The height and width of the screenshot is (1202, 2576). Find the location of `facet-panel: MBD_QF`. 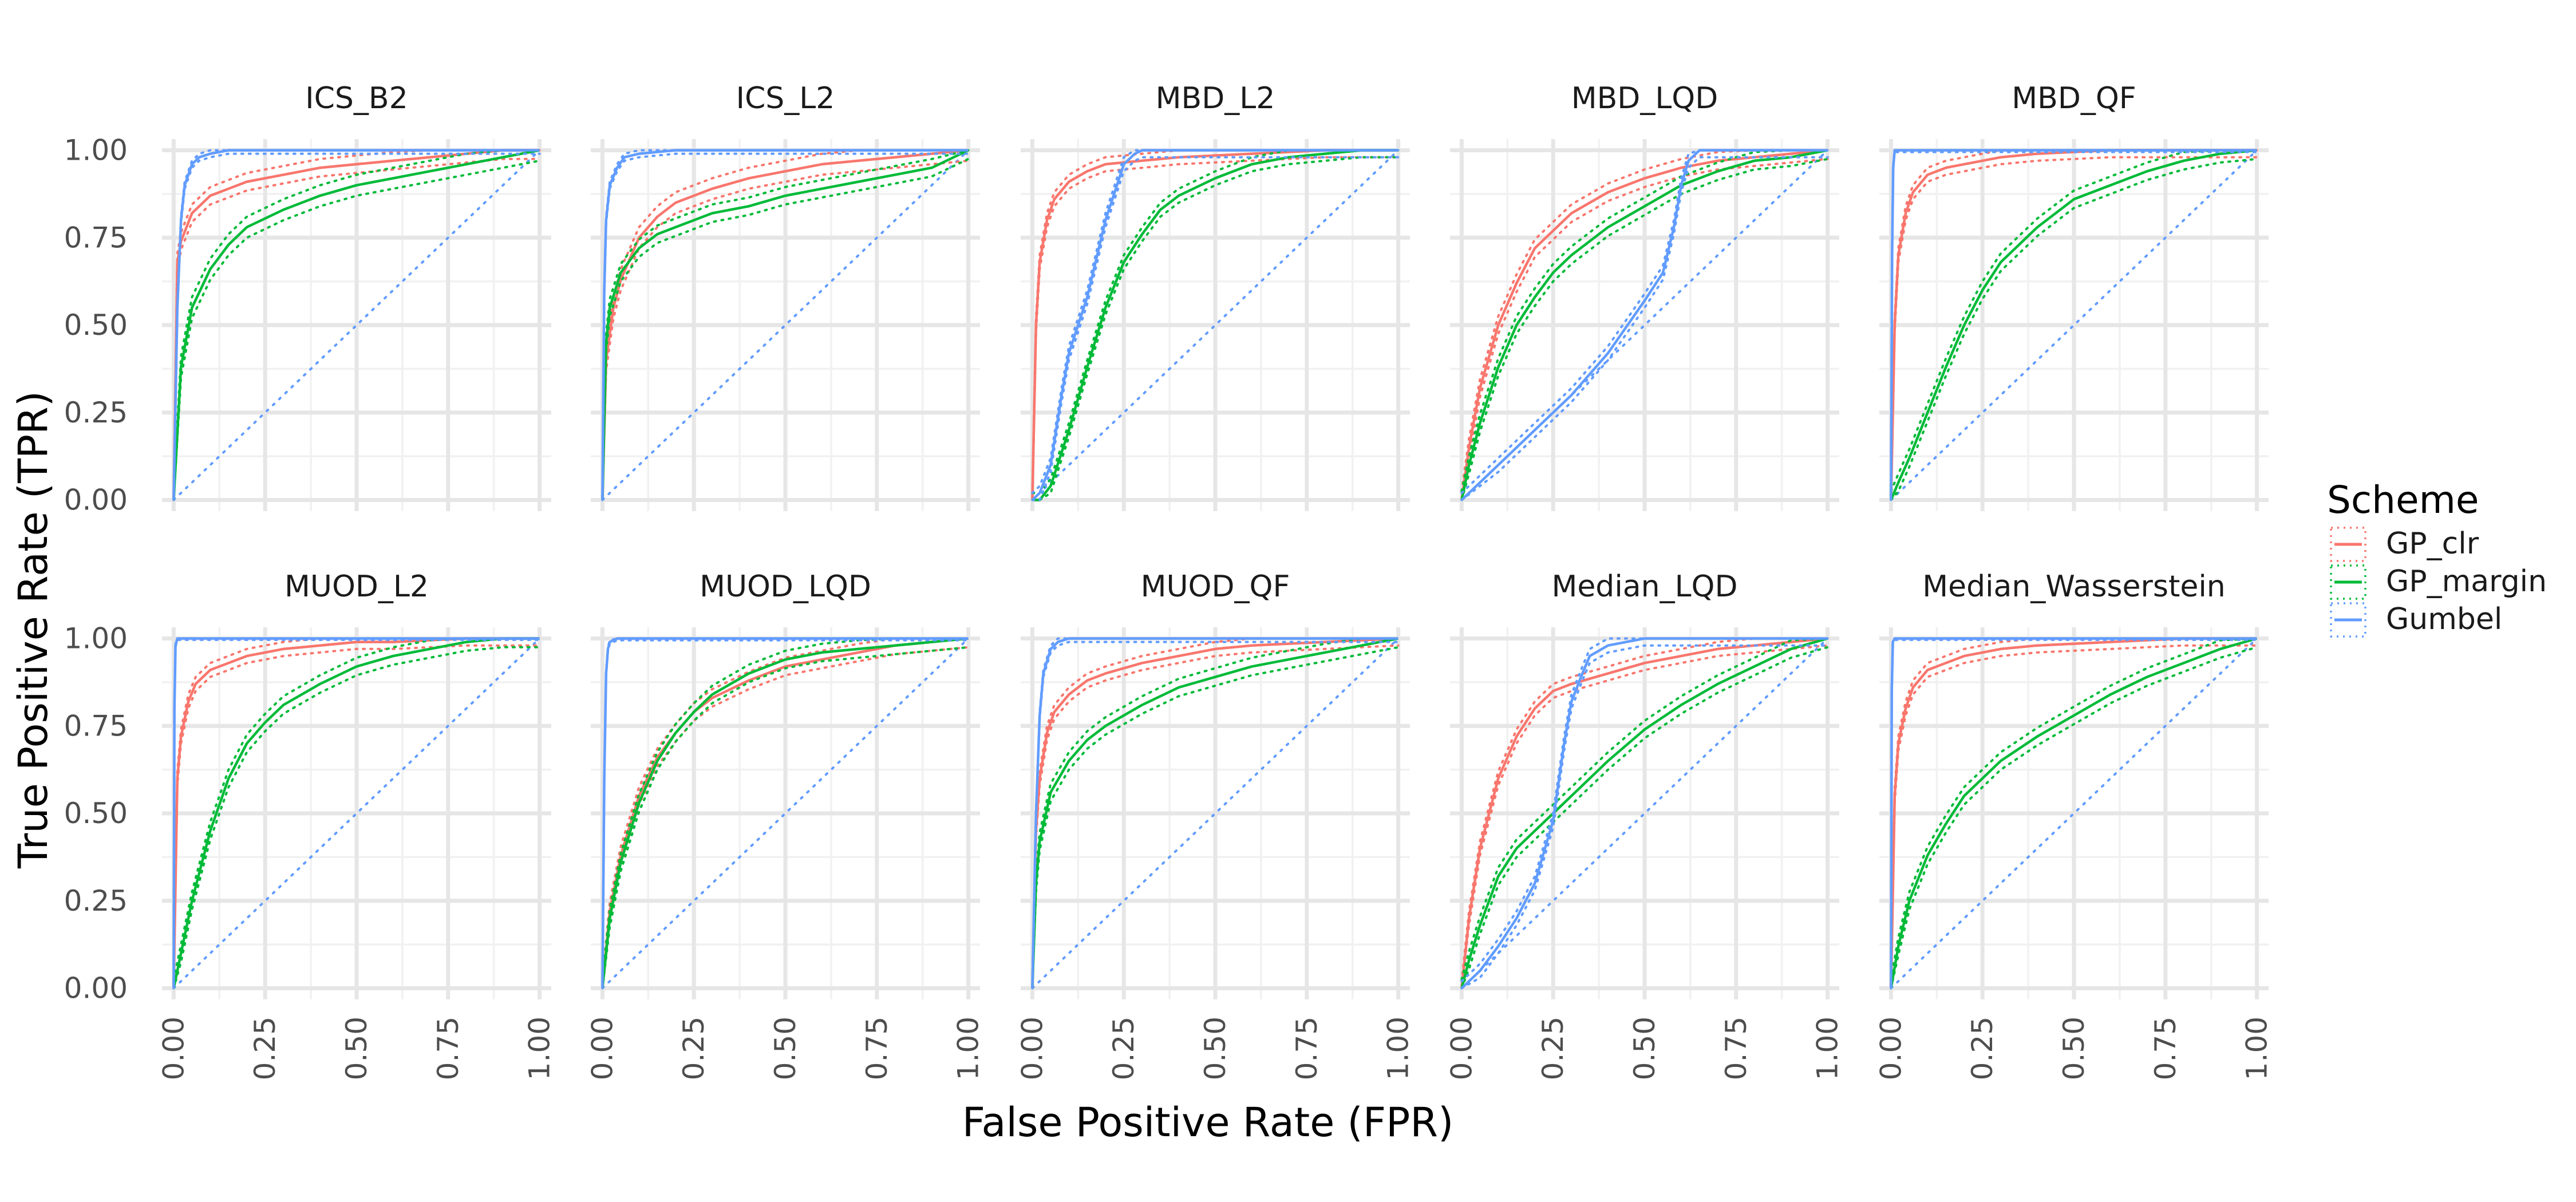

facet-panel: MBD_QF is located at coordinates (2074, 296).